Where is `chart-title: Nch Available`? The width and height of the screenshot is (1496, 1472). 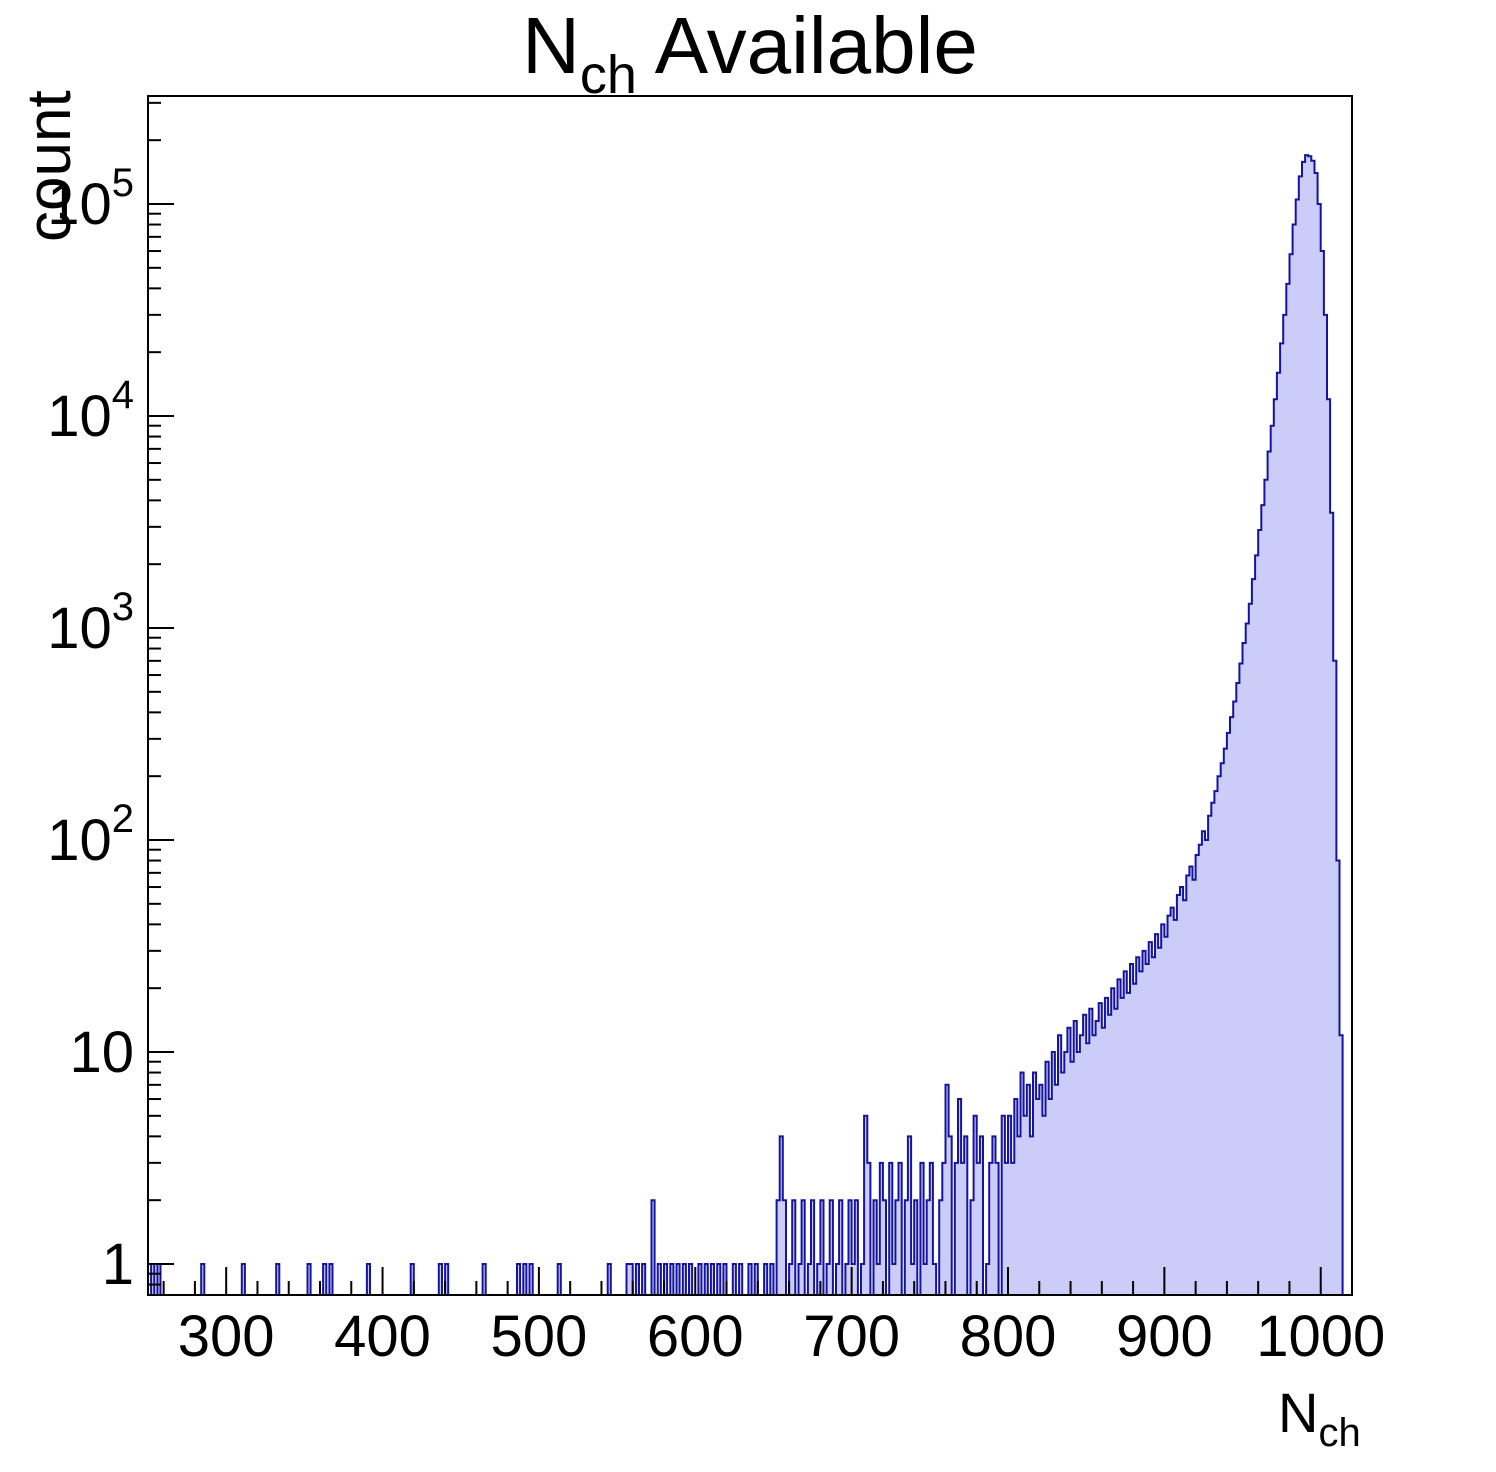 chart-title: Nch Available is located at coordinates (750, 60).